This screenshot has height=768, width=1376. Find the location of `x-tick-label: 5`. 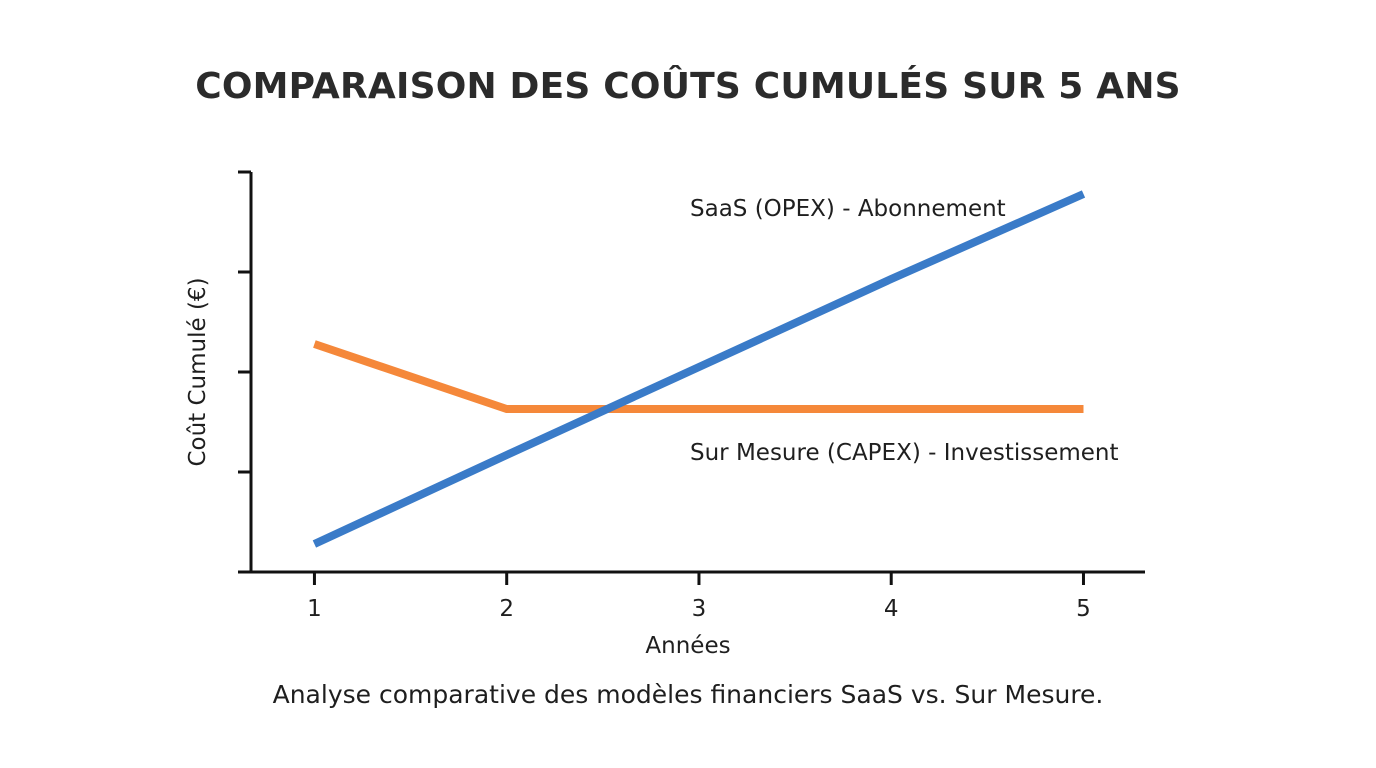

x-tick-label: 5 is located at coordinates (1083, 609).